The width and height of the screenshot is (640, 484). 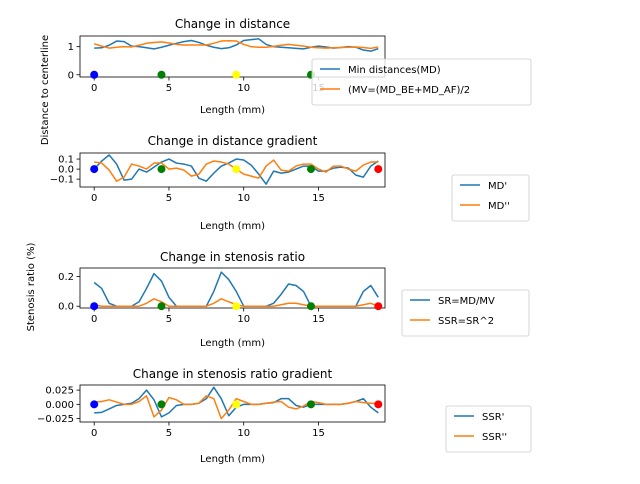 I want to click on panel-title: Change in distance gradient, so click(x=233, y=141).